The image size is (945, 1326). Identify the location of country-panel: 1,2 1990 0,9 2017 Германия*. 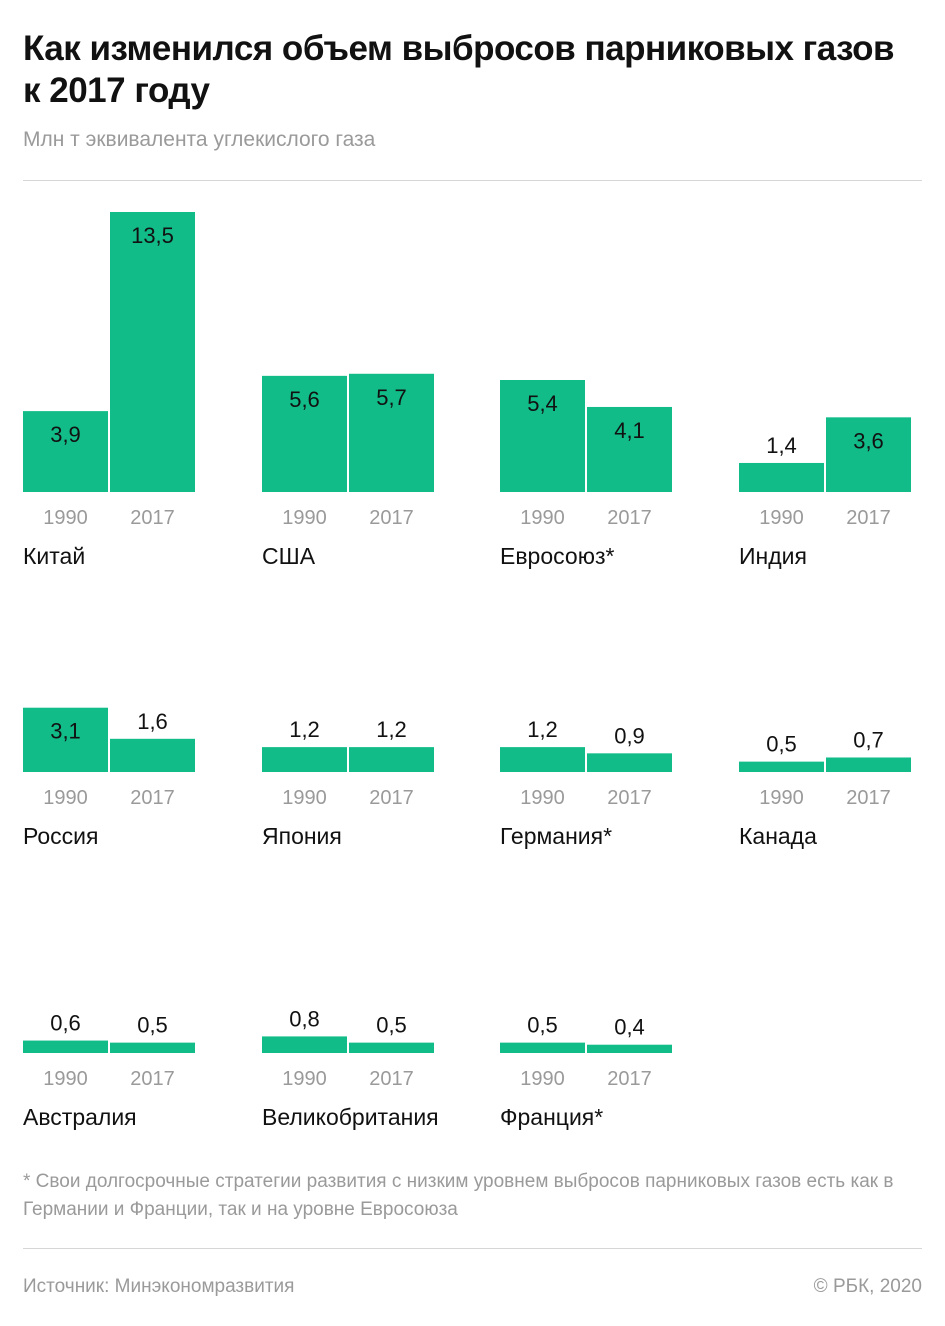
(615, 662).